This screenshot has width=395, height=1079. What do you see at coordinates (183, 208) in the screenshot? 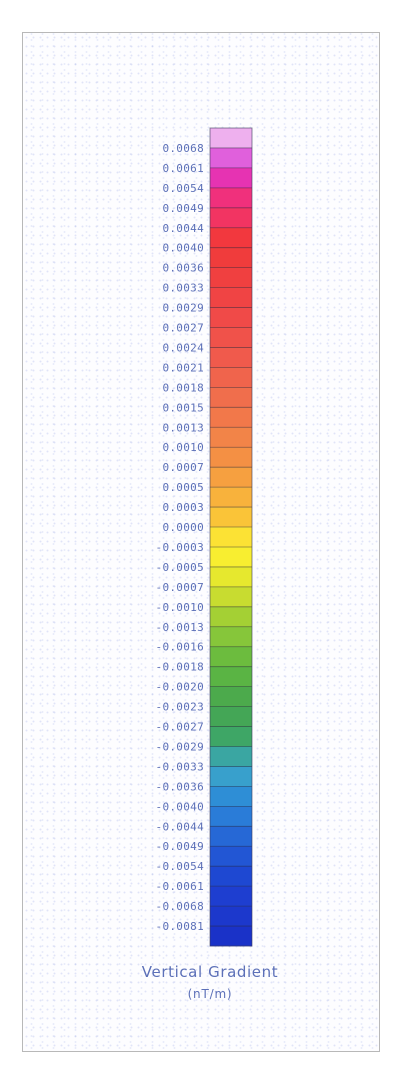
I see `tick-label: 0.0049` at bounding box center [183, 208].